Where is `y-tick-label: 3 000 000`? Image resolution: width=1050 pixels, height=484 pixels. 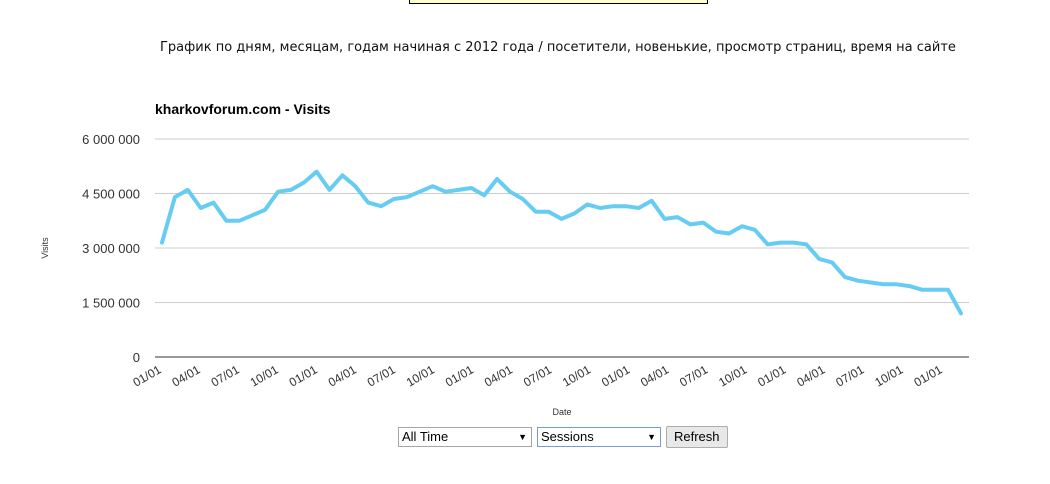 y-tick-label: 3 000 000 is located at coordinates (111, 248).